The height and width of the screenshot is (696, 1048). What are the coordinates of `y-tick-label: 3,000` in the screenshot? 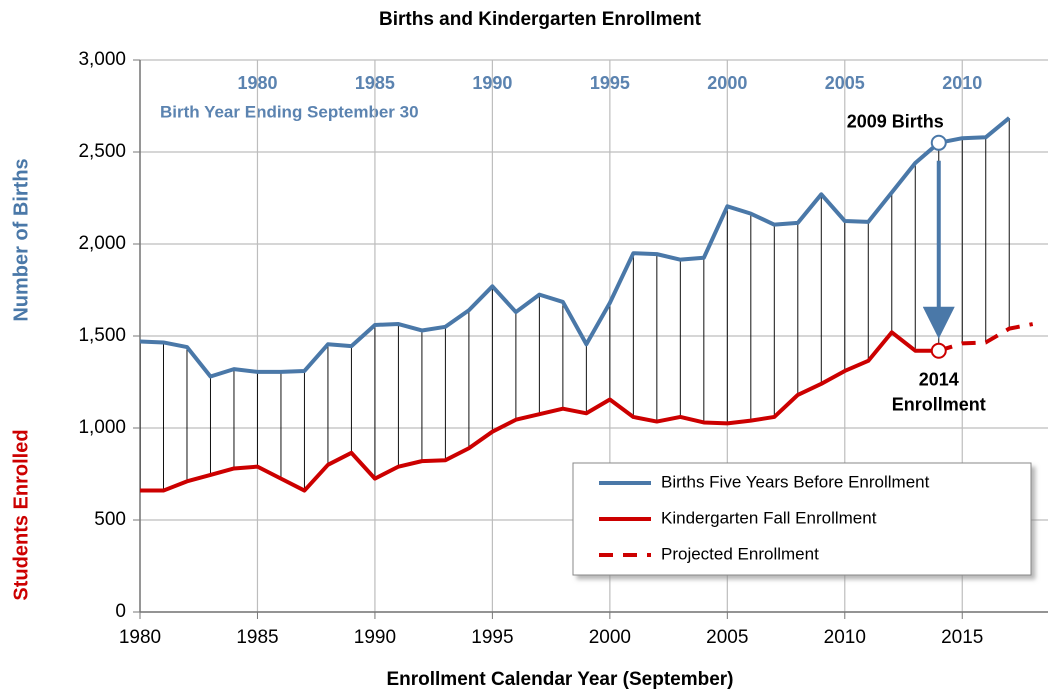 It's located at (102, 59).